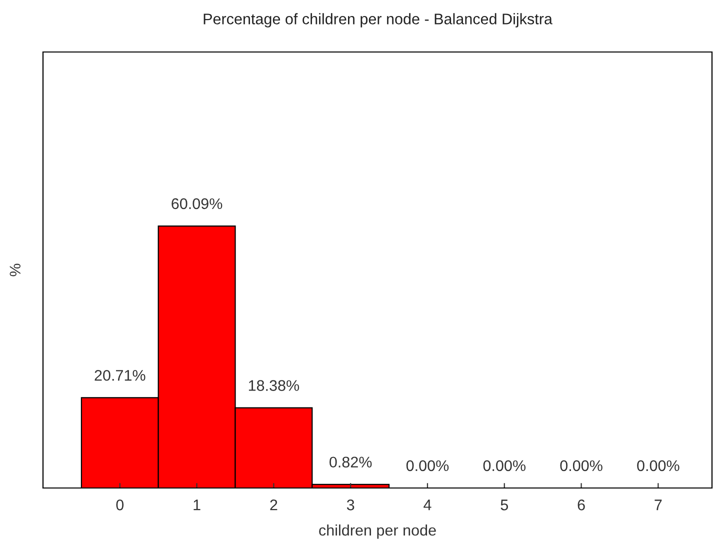  Describe the element at coordinates (378, 20) in the screenshot. I see `chart-title: Percentage of children per node - Balanced Dijkstra` at that location.